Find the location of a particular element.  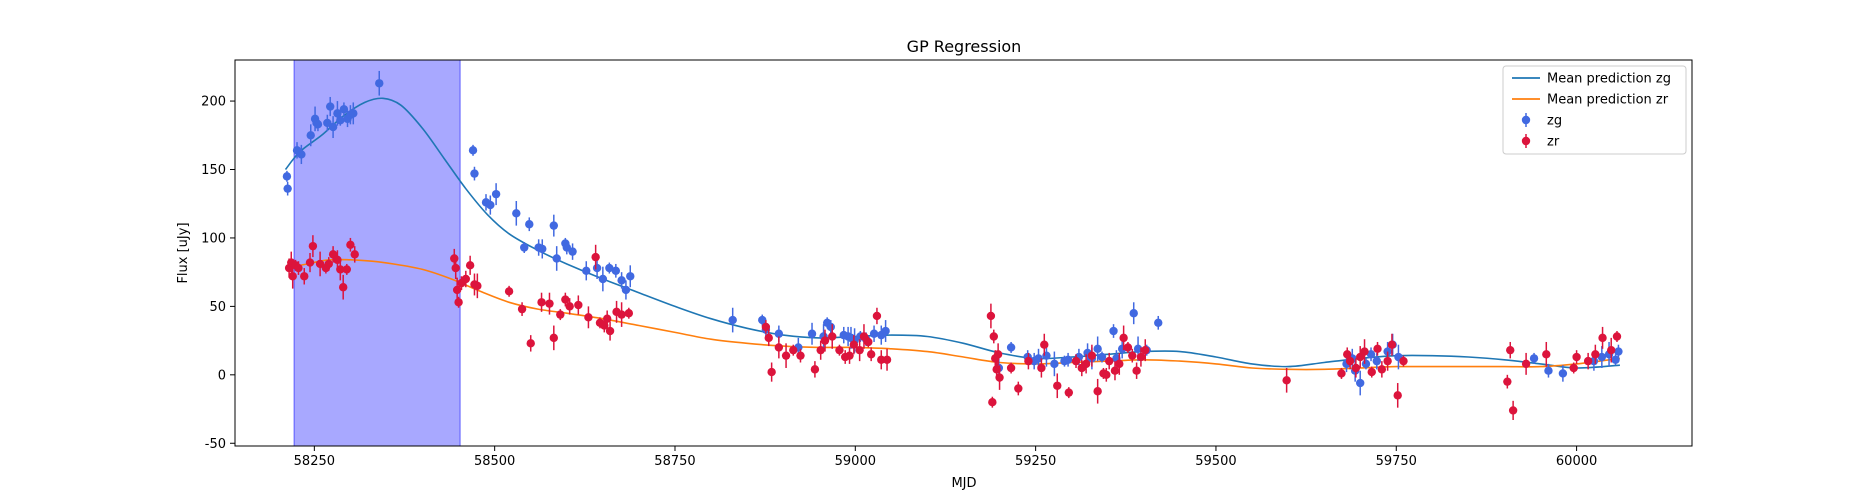

x-axis-label: MJD is located at coordinates (963, 483).